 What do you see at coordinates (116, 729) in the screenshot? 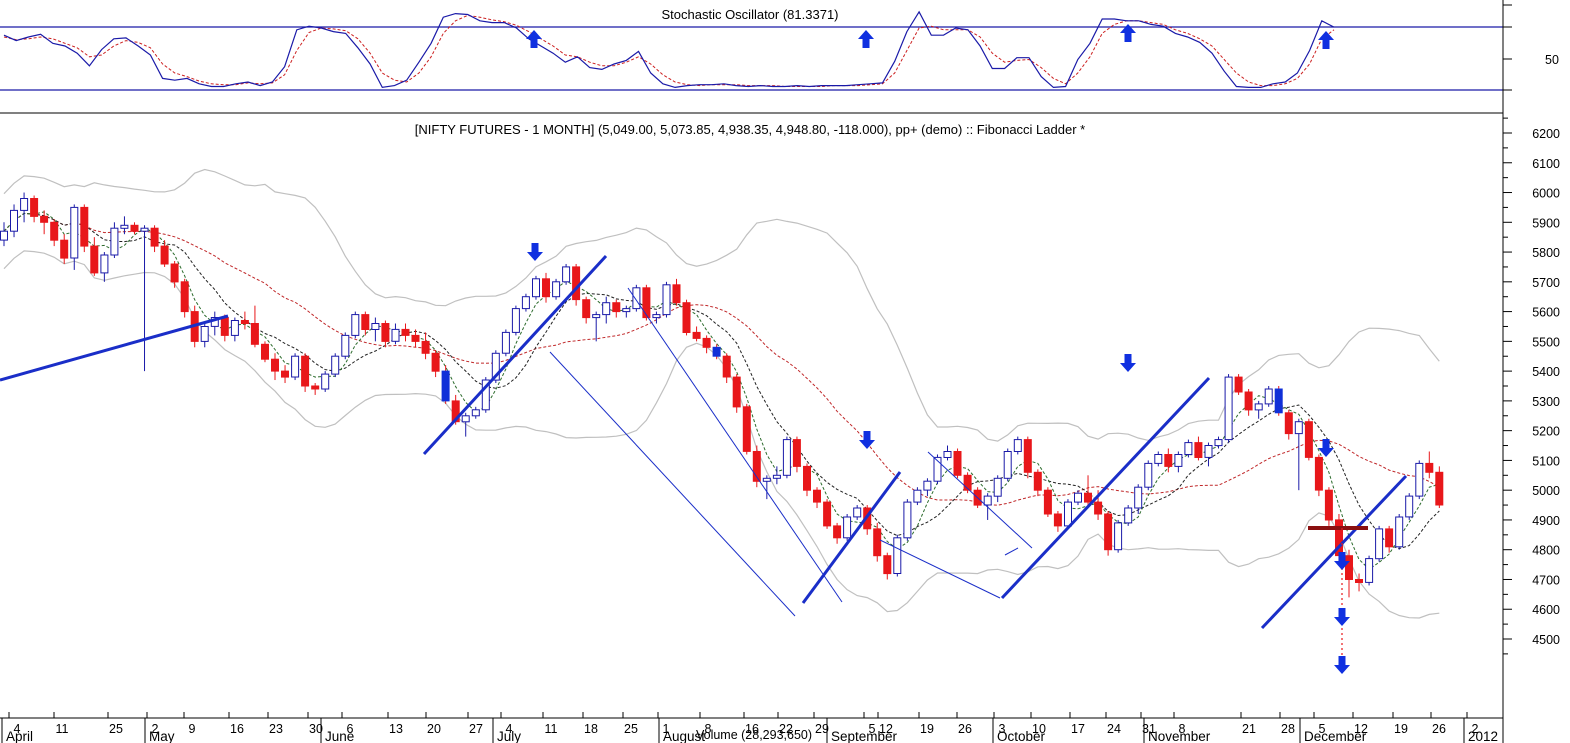
I see `date-tick-label: 25` at bounding box center [116, 729].